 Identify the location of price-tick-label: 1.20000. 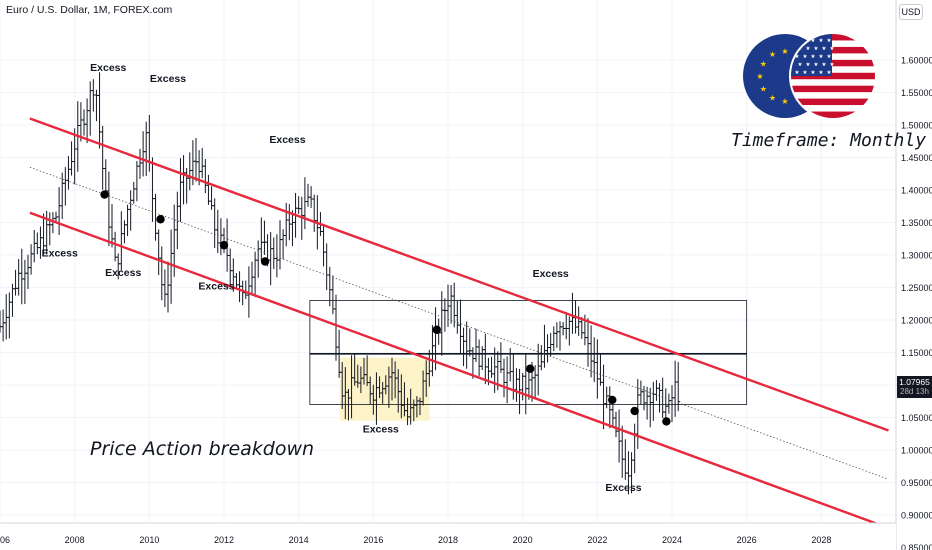
(916, 321).